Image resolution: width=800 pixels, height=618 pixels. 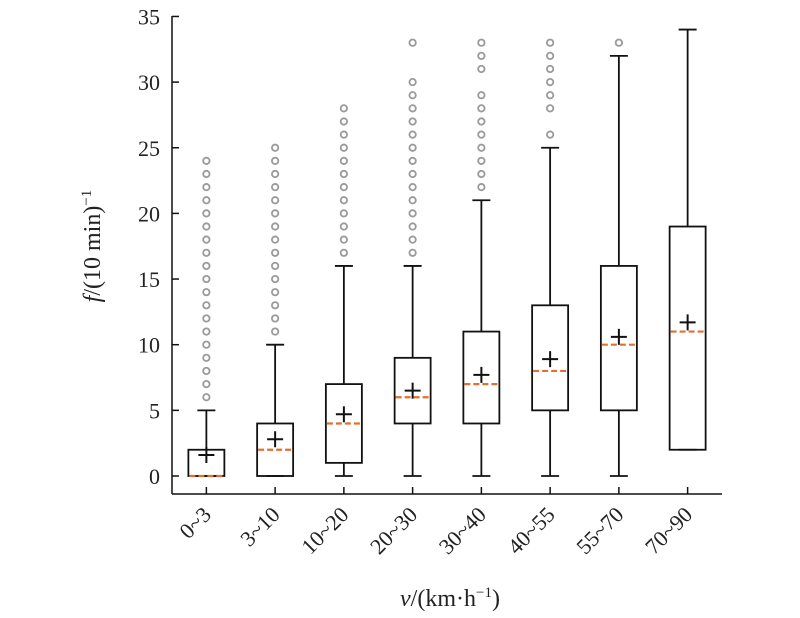 What do you see at coordinates (87, 198) in the screenshot?
I see `y-axis-sup: −1` at bounding box center [87, 198].